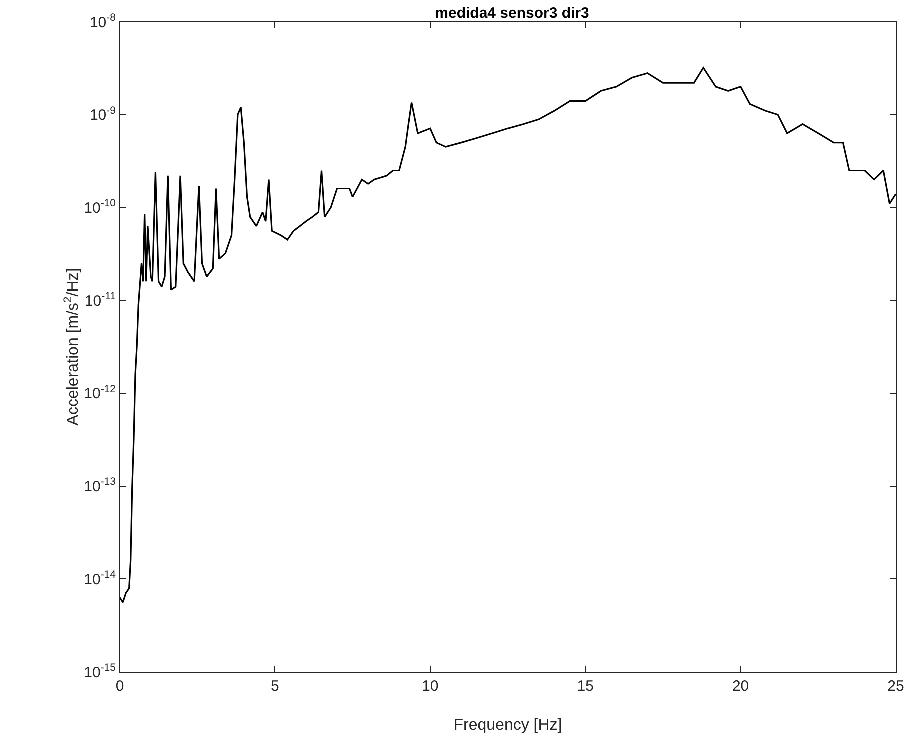 The width and height of the screenshot is (923, 742). Describe the element at coordinates (512, 13) in the screenshot. I see `chart-title: medida4 sensor3 dir3` at that location.